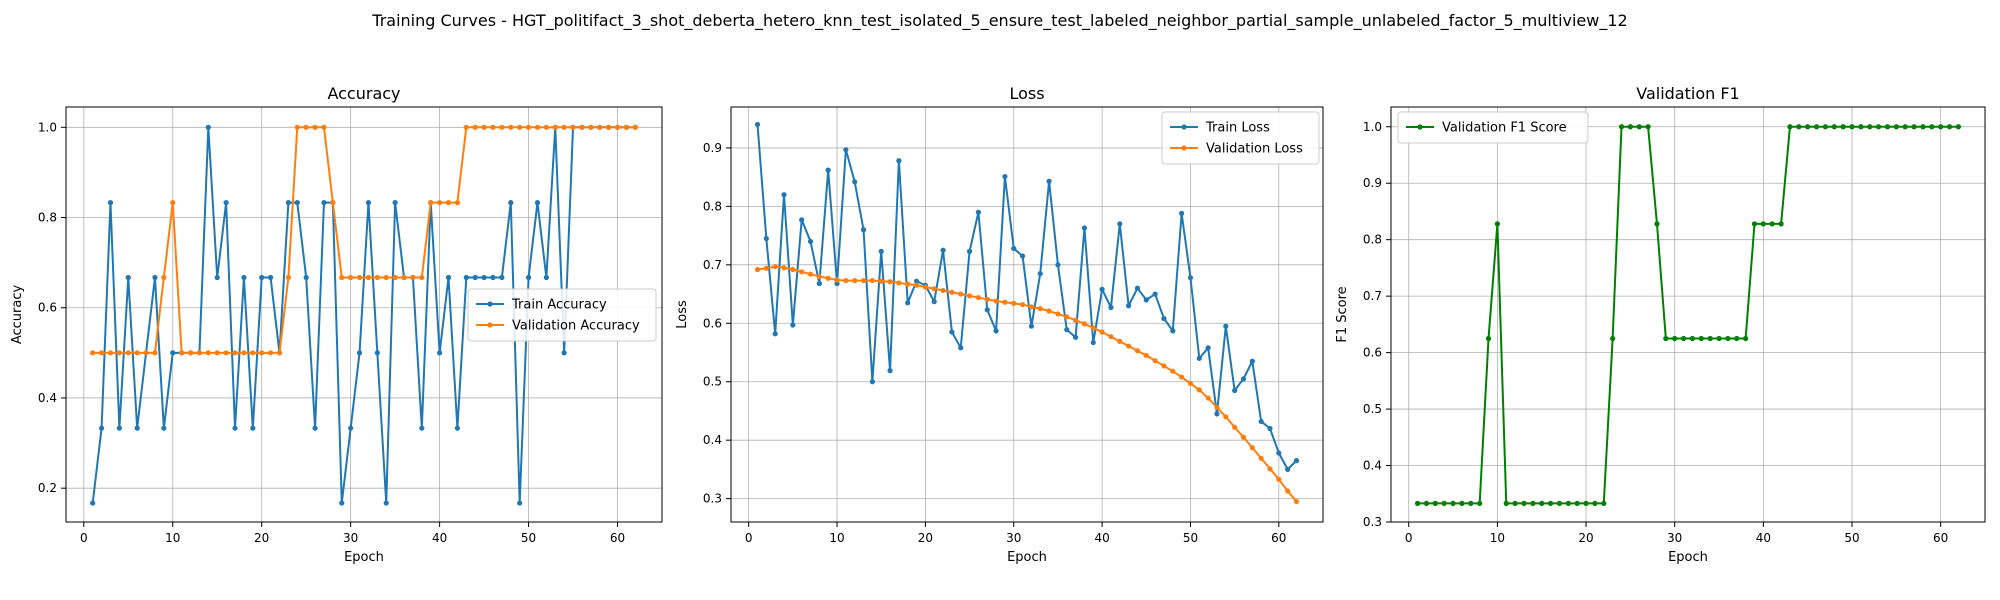 The height and width of the screenshot is (600, 2000). What do you see at coordinates (712, 323) in the screenshot?
I see `loss-y-tick-label: 0.6` at bounding box center [712, 323].